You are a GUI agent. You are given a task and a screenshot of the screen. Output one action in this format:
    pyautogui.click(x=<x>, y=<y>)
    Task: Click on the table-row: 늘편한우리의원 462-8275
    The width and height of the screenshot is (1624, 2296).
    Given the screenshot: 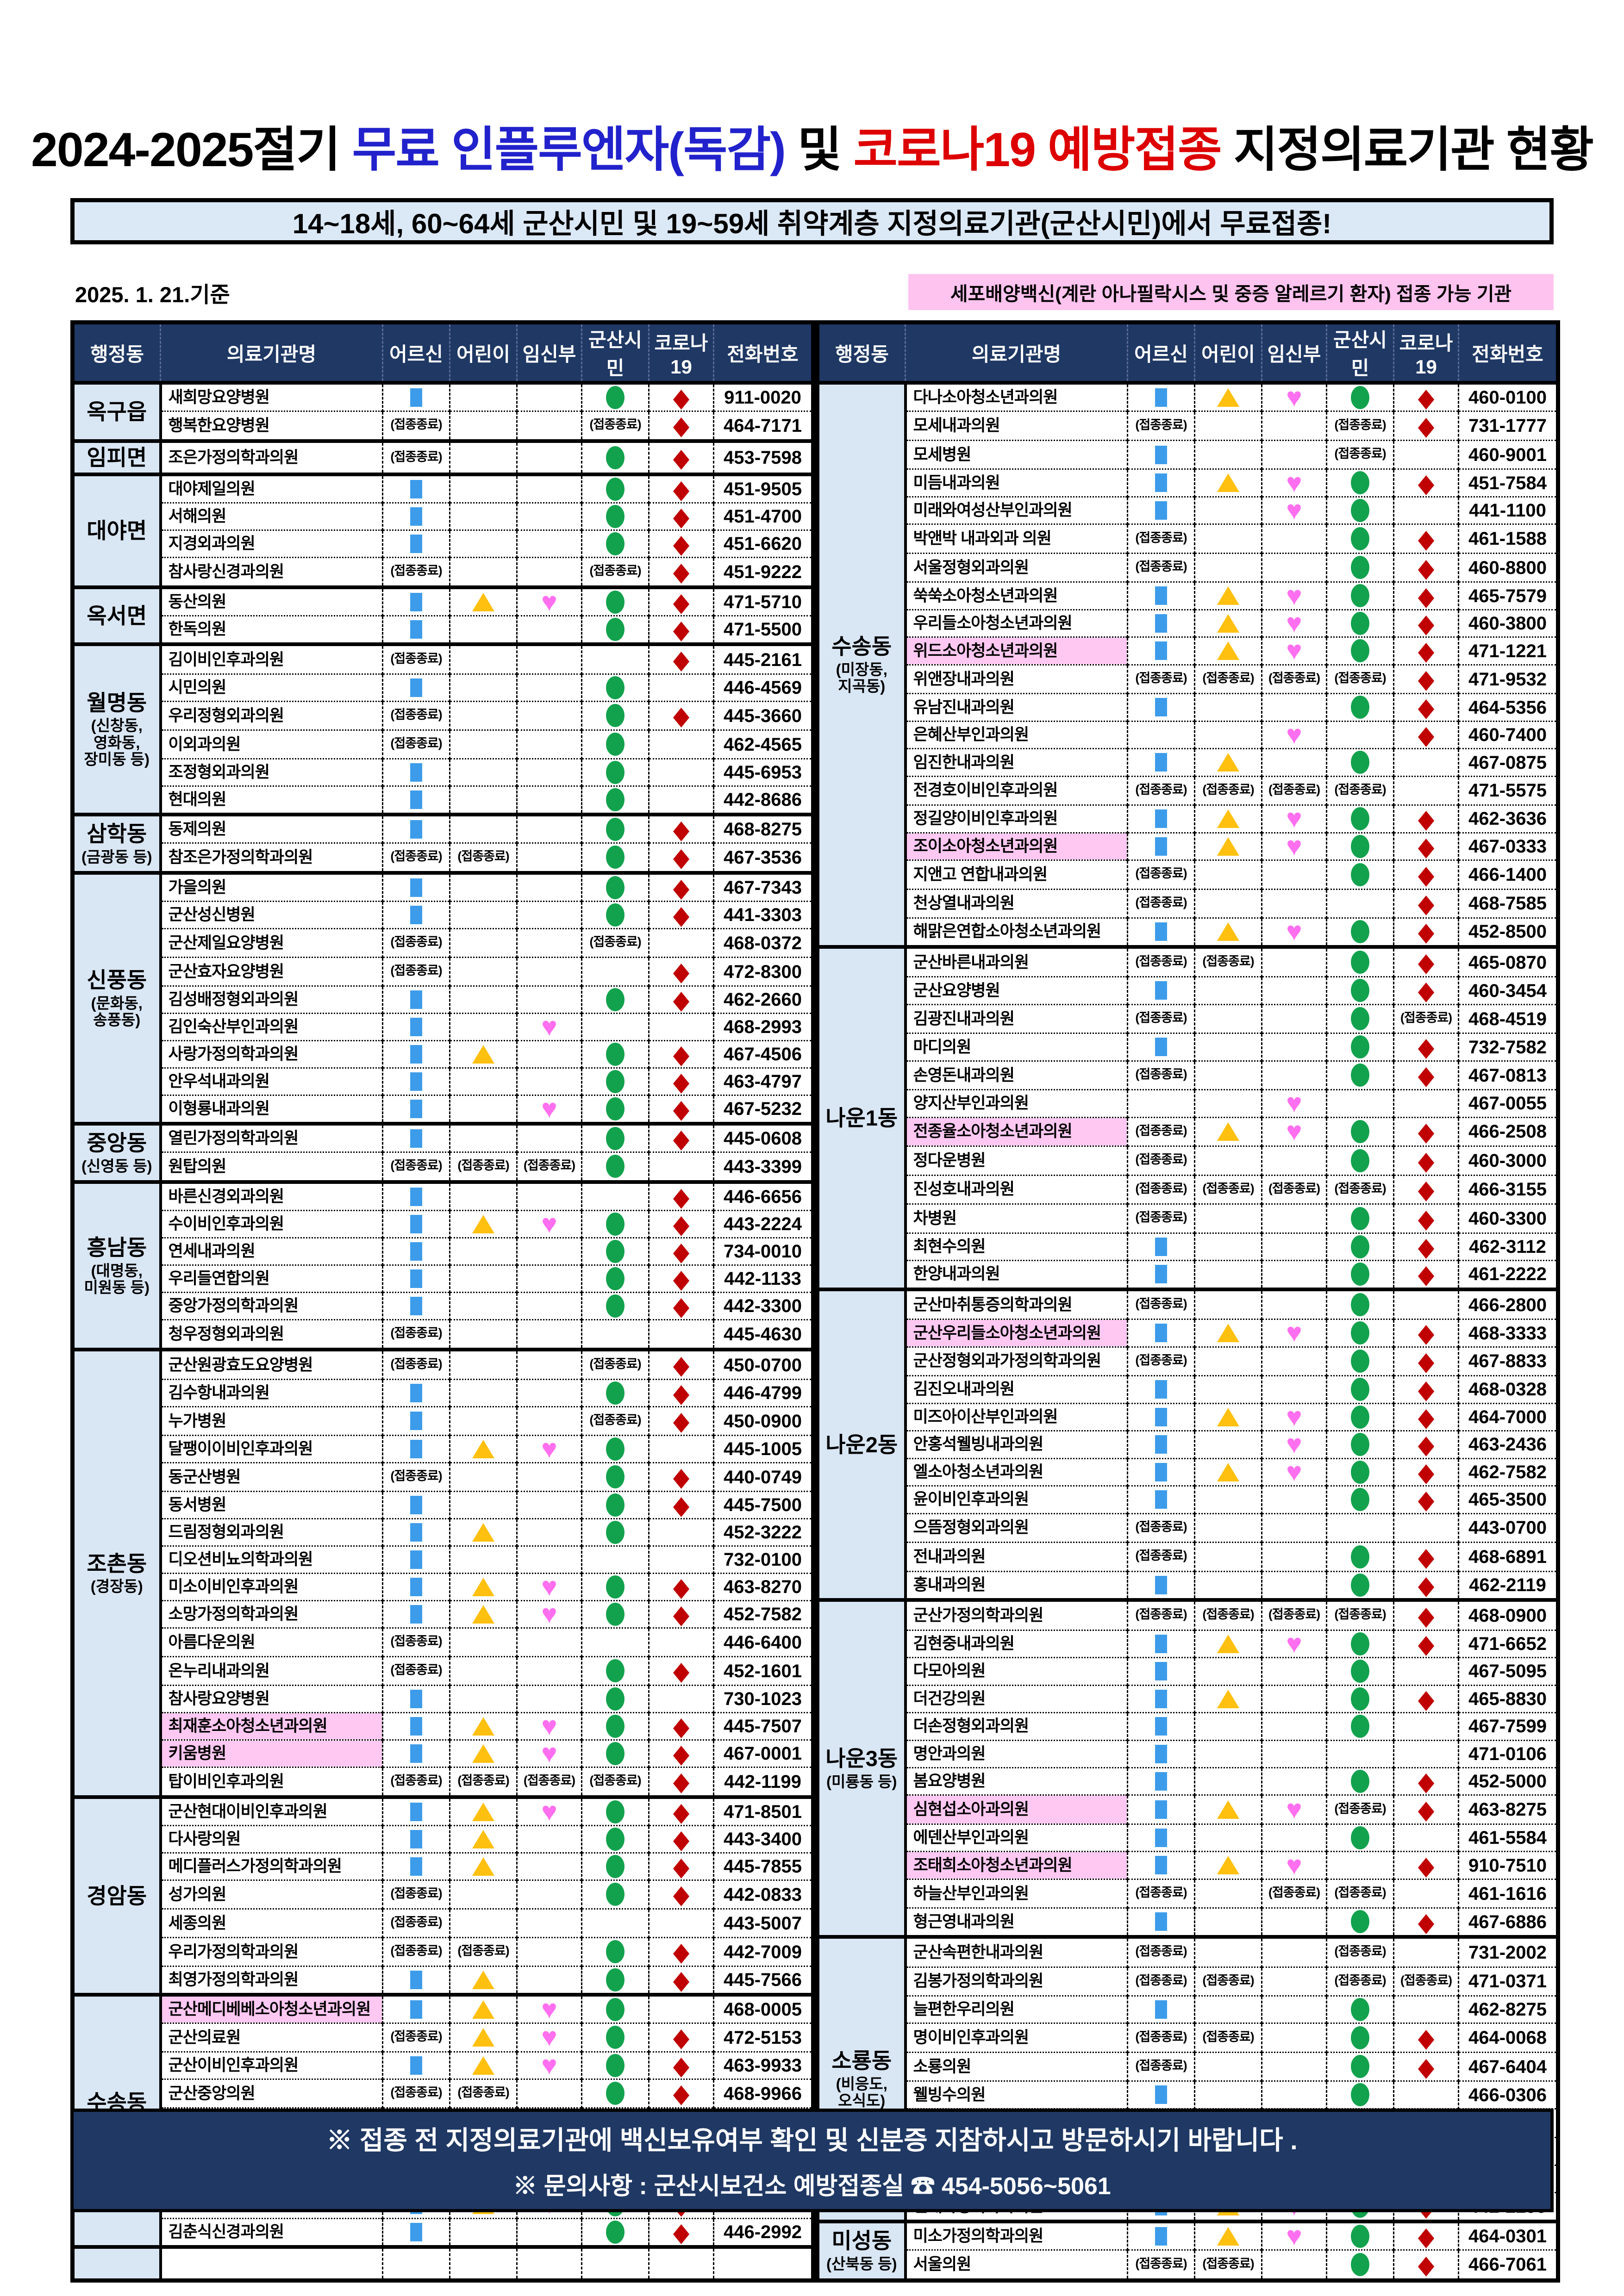 What is the action you would take?
    pyautogui.click(x=1188, y=2009)
    